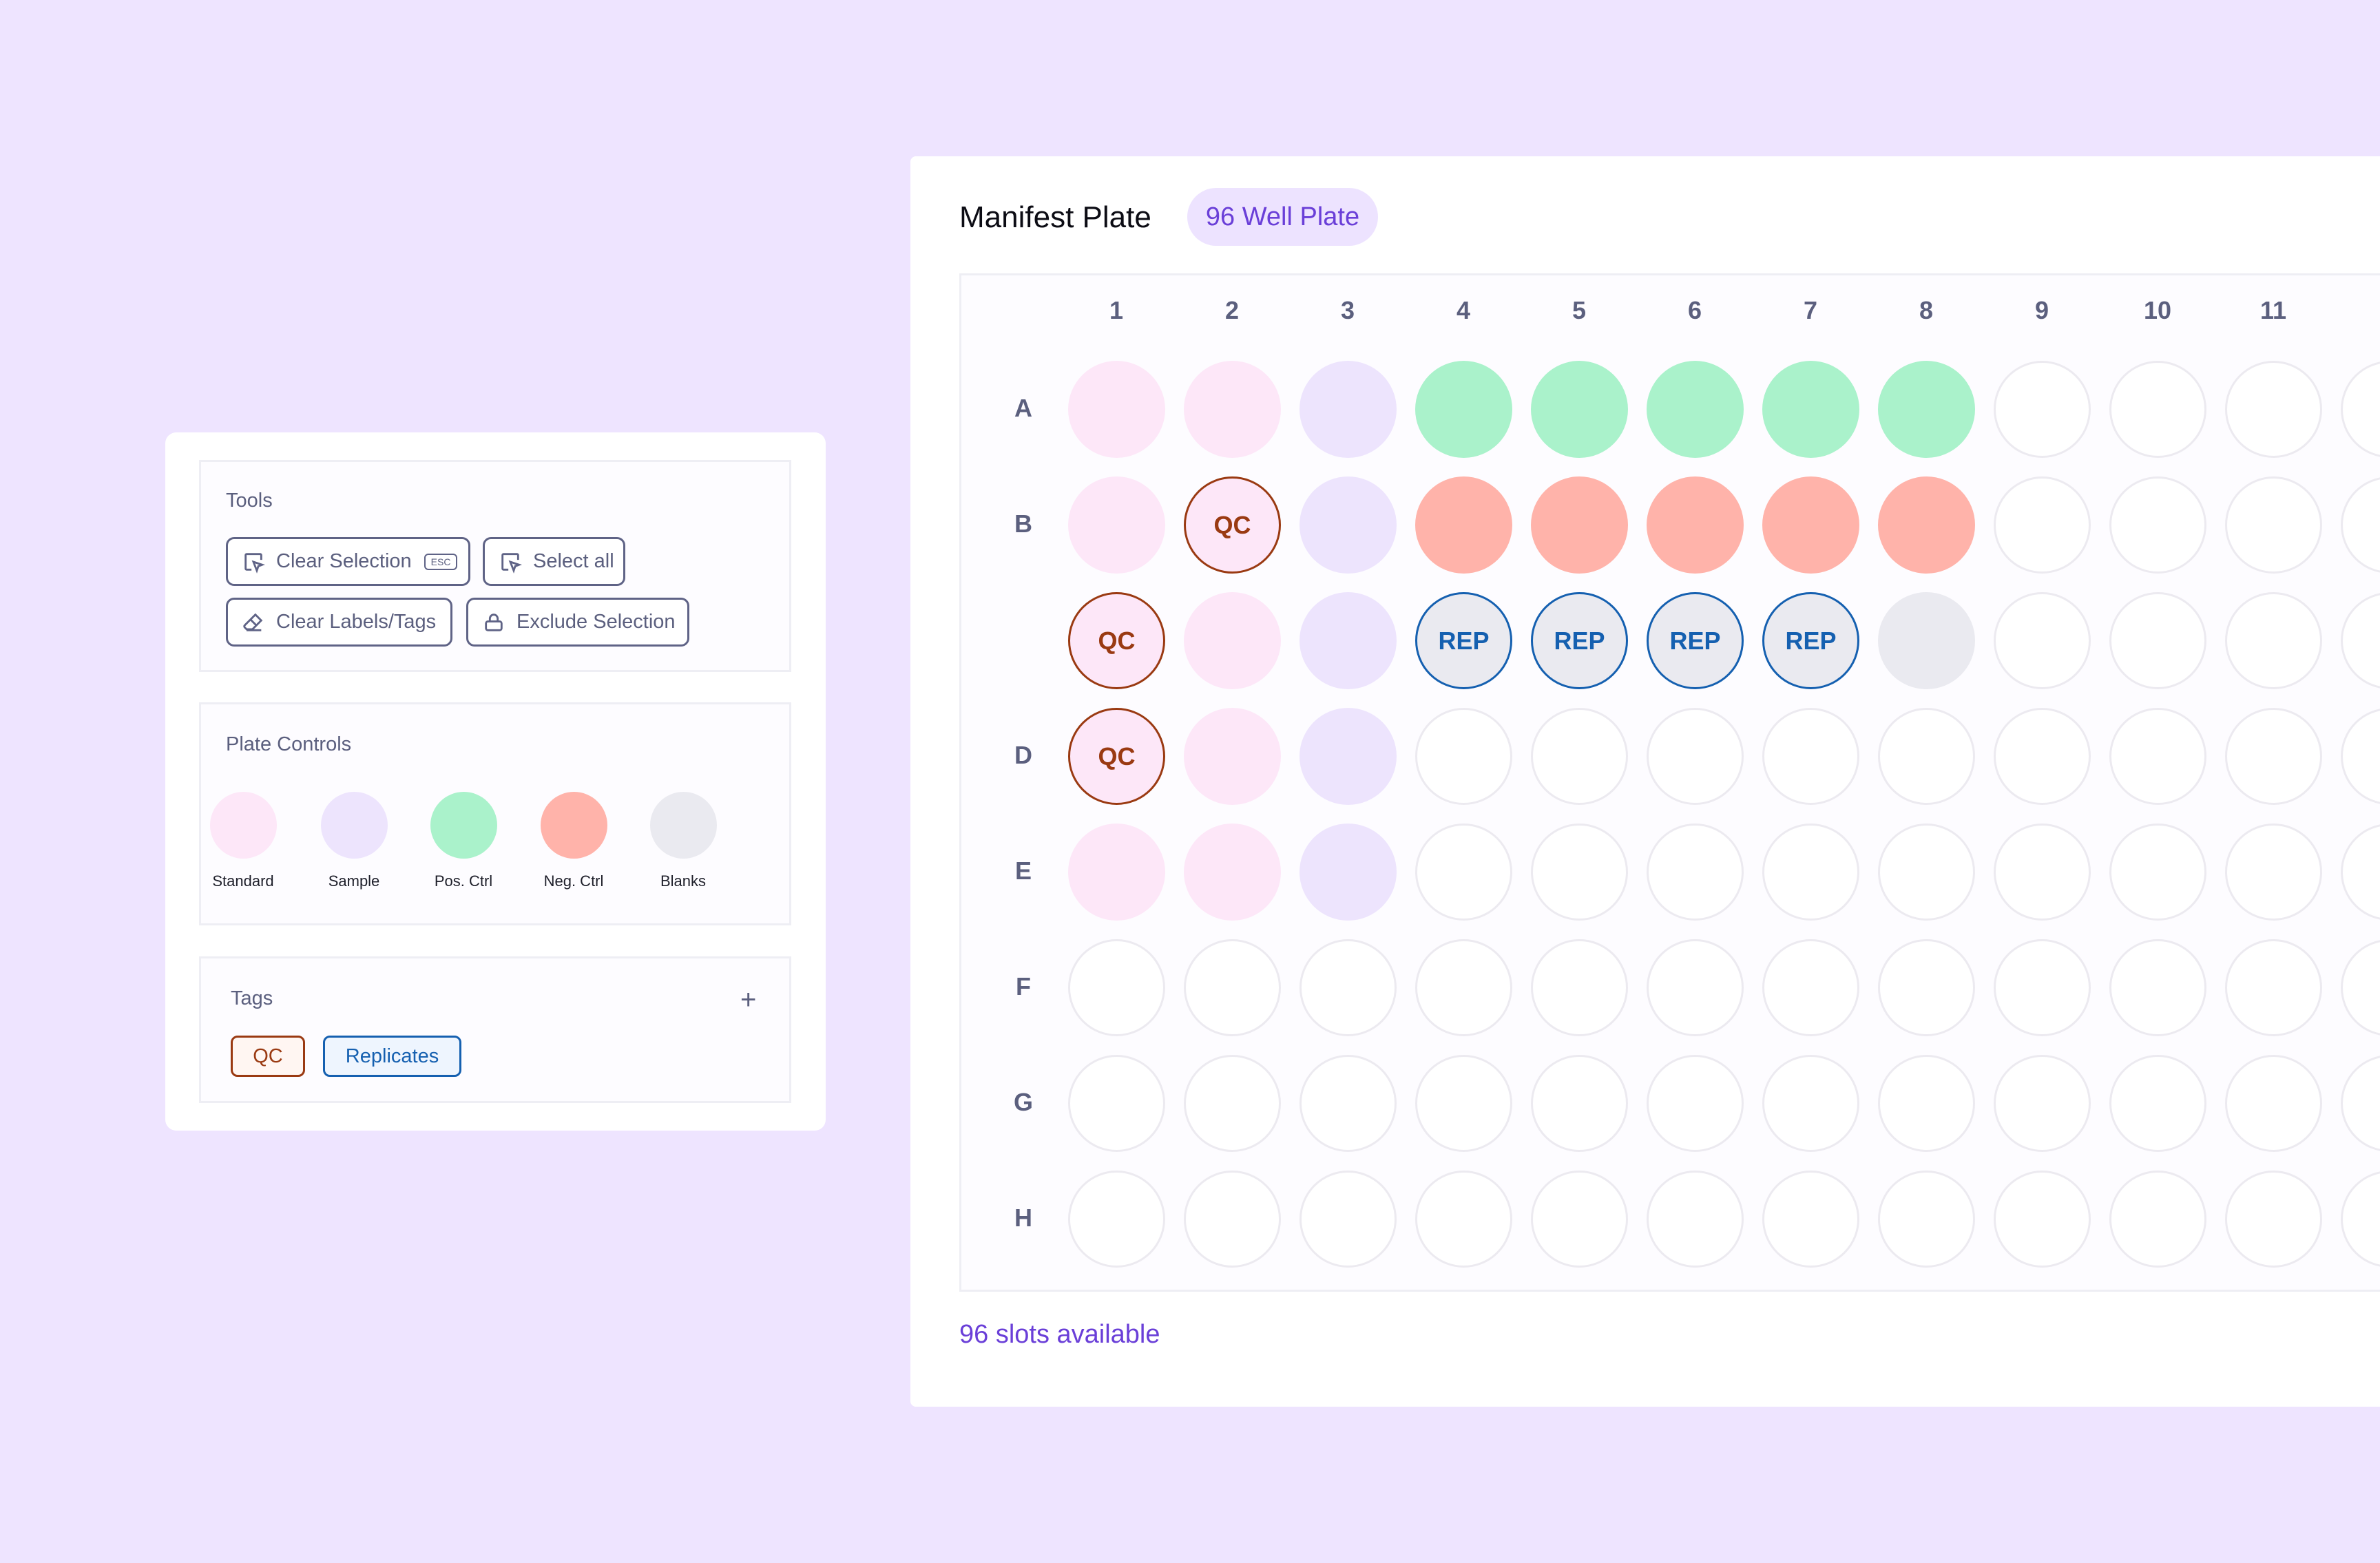  What do you see at coordinates (574, 841) in the screenshot?
I see `legend-item-neg-ctrl: Neg. Ctrl` at bounding box center [574, 841].